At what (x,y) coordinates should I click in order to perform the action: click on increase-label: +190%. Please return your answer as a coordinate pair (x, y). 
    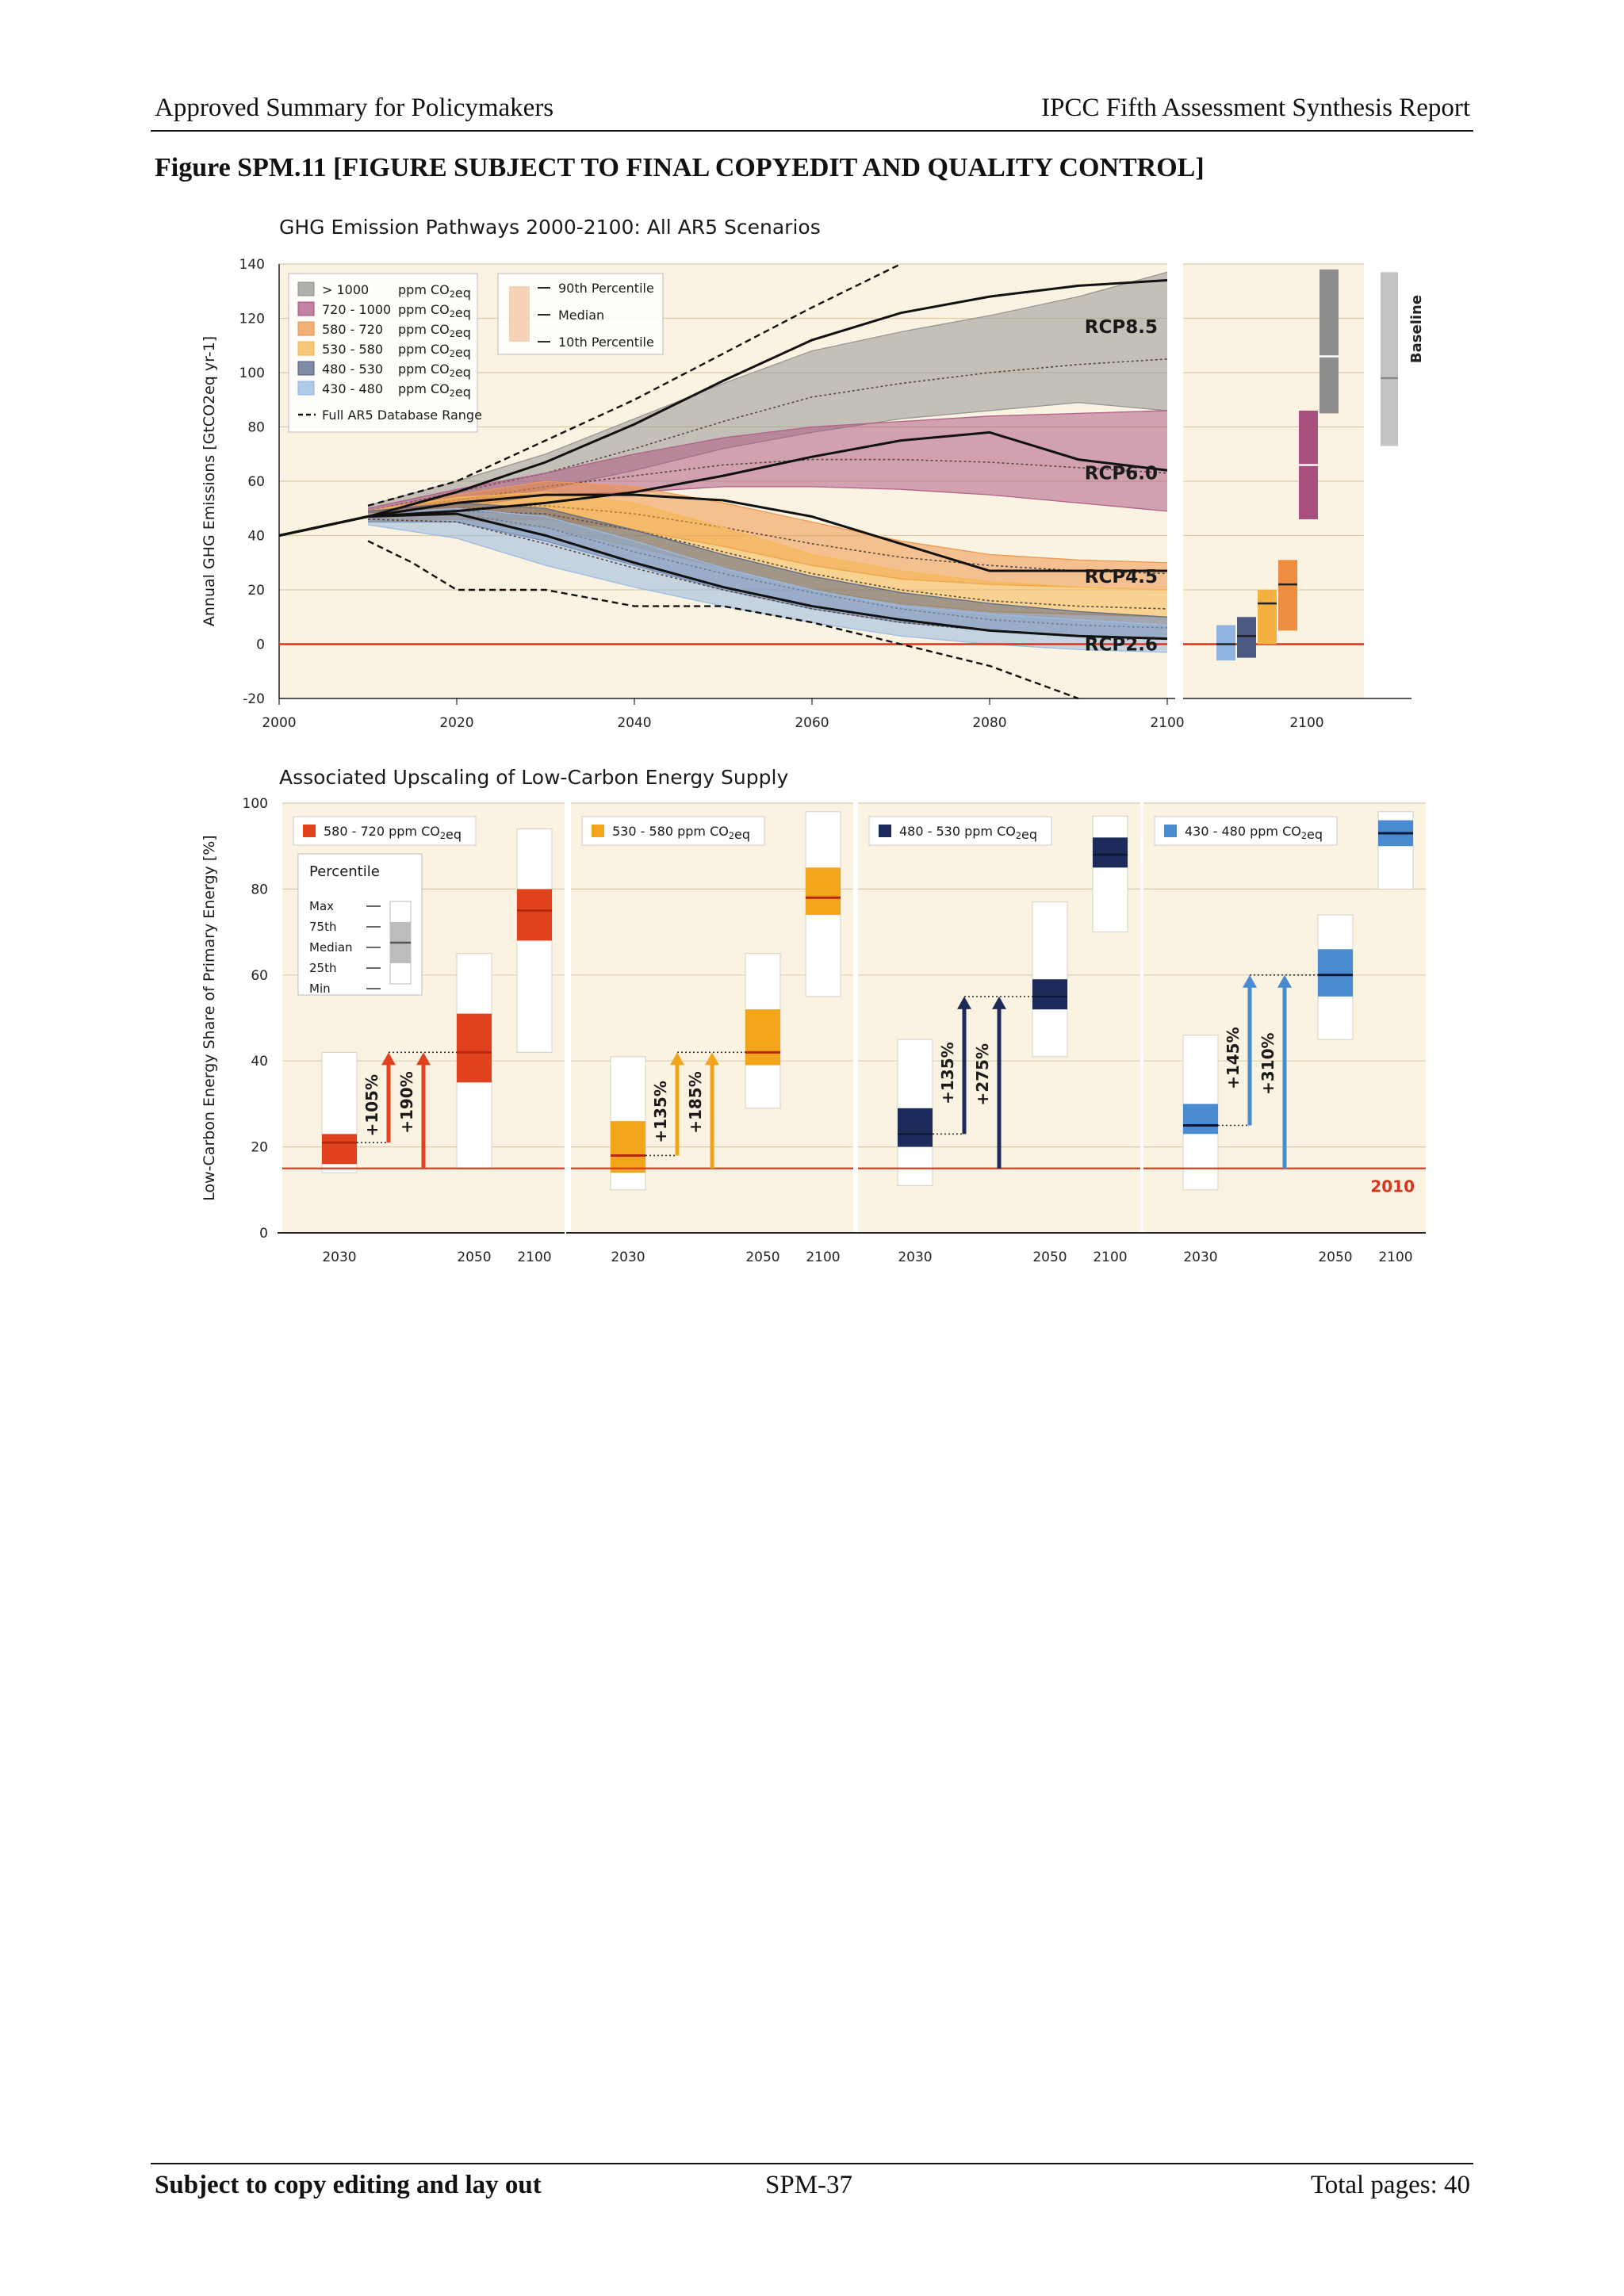
    Looking at the image, I should click on (406, 1103).